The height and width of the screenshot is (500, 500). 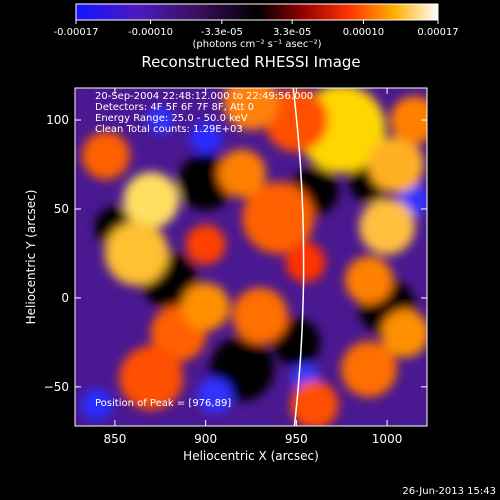 I want to click on colorbar-tick-label: -0.00017, so click(x=76, y=32).